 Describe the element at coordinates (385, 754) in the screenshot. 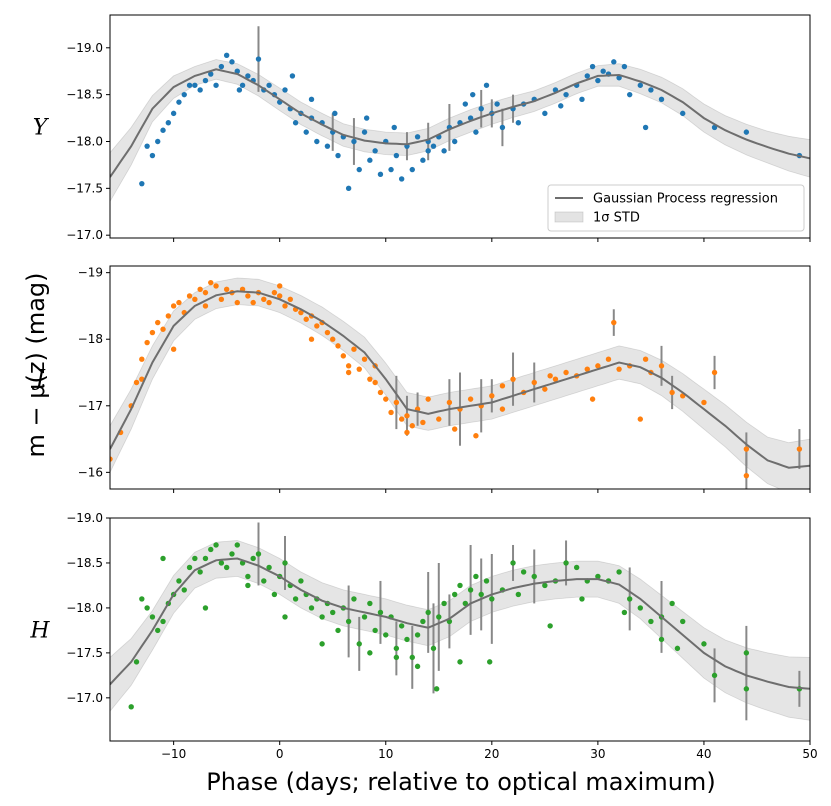

I see `x-tick-label: 10` at that location.